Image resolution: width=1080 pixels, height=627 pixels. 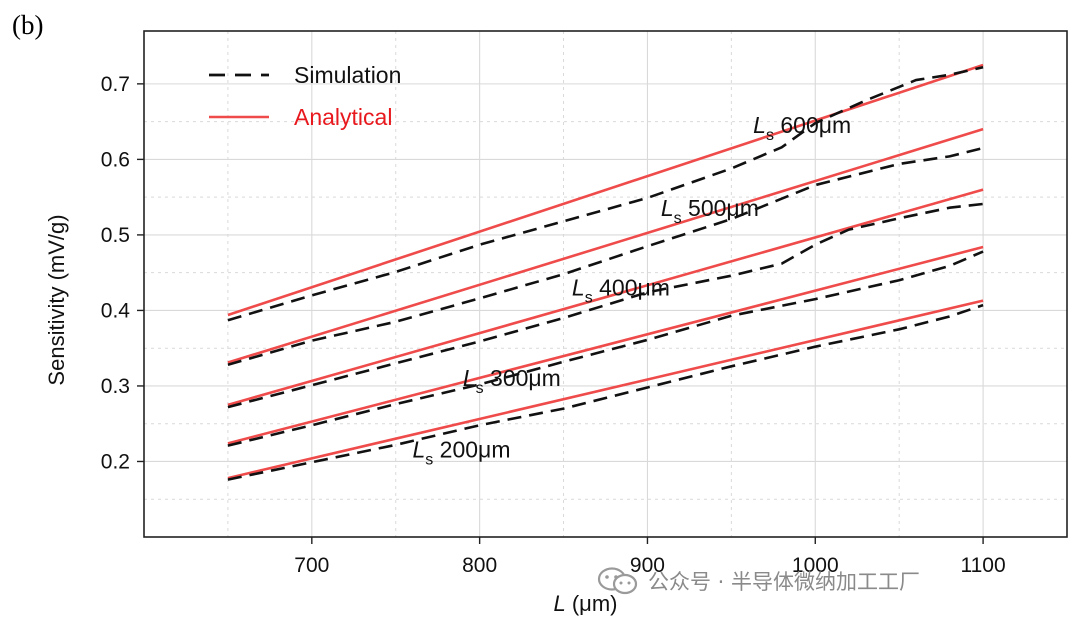 I want to click on series-label-value: 200μm, so click(x=471, y=450).